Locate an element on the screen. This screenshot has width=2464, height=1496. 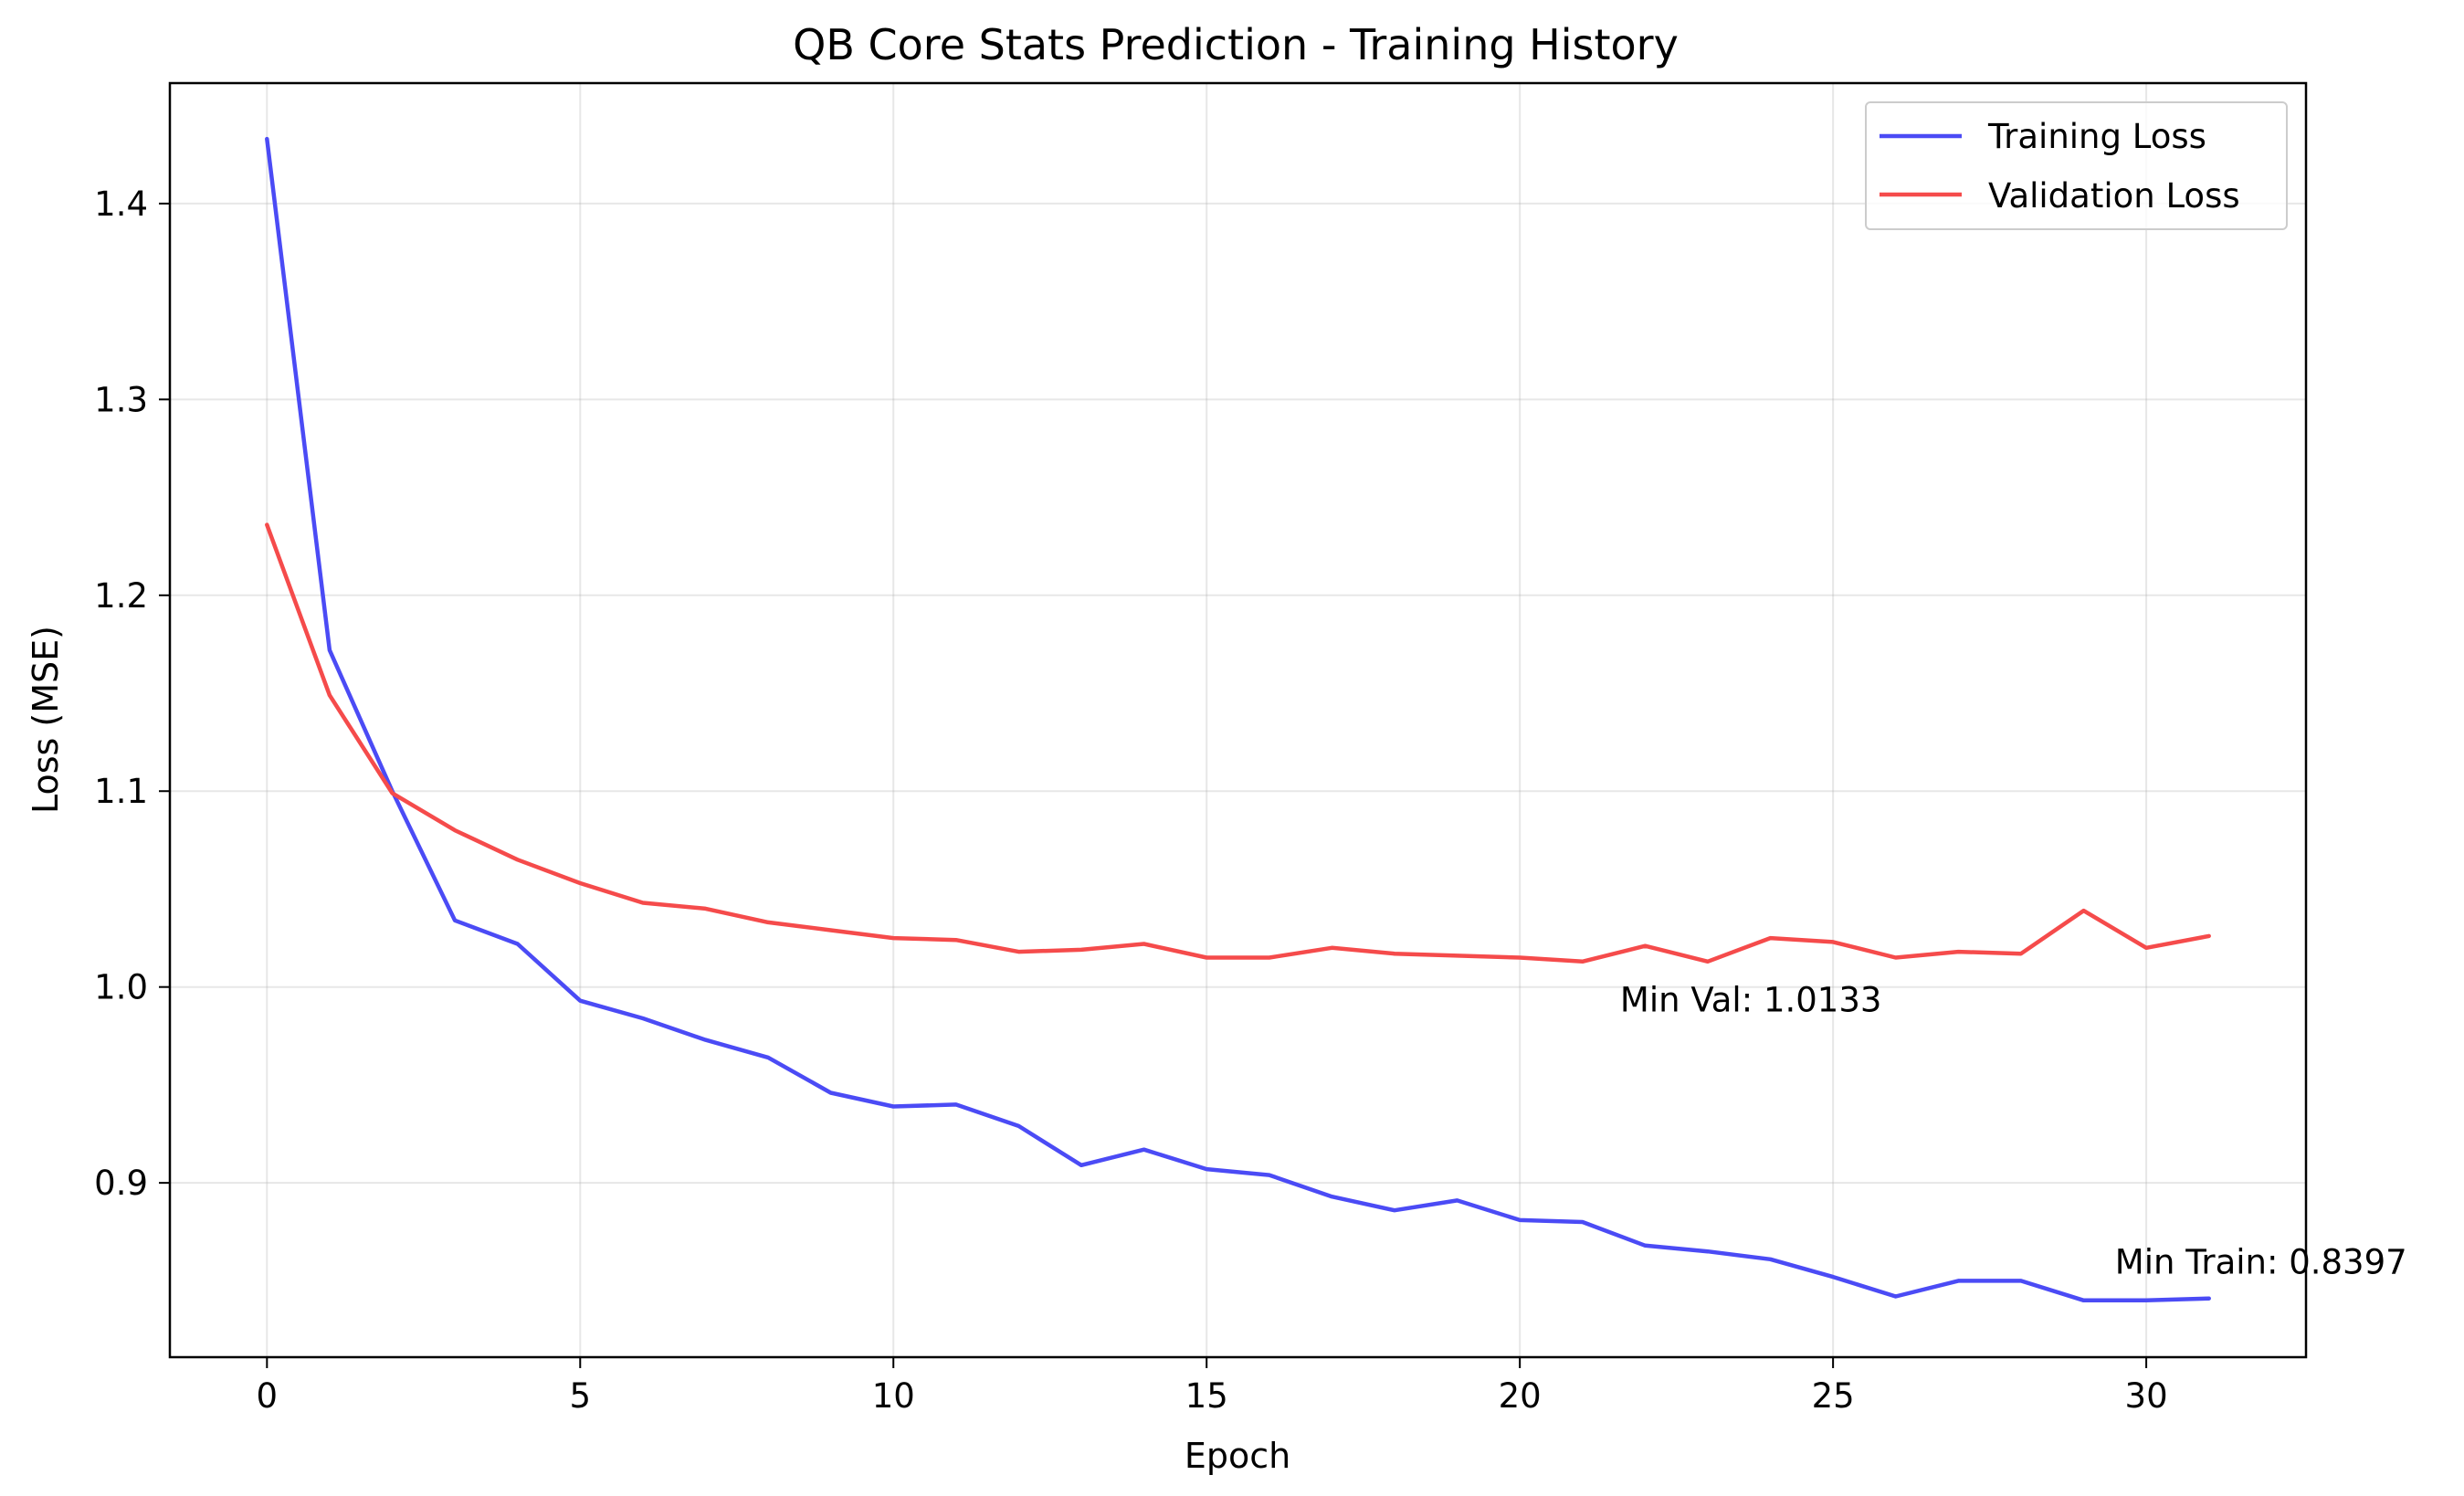
y-tick-label: 0.9 is located at coordinates (121, 1183).